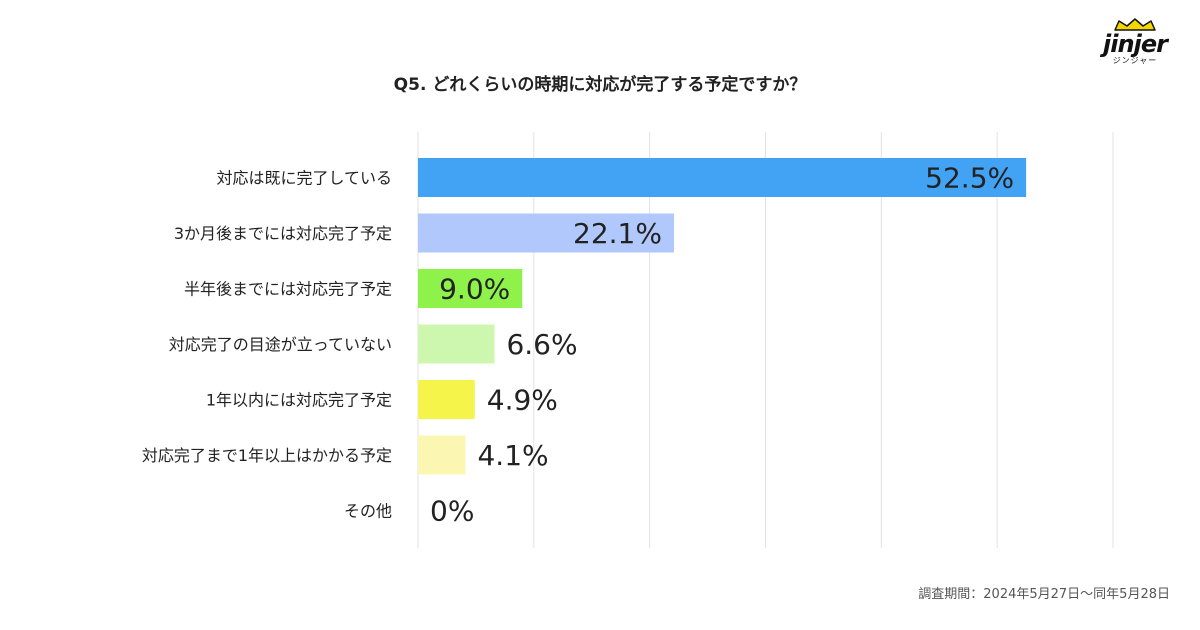 The width and height of the screenshot is (1200, 630). I want to click on category-label: 1年以内には対応完了予定, so click(299, 400).